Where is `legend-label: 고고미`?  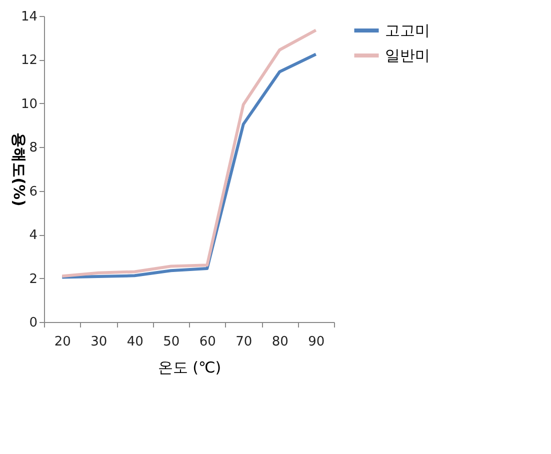 legend-label: 고고미 is located at coordinates (407, 31).